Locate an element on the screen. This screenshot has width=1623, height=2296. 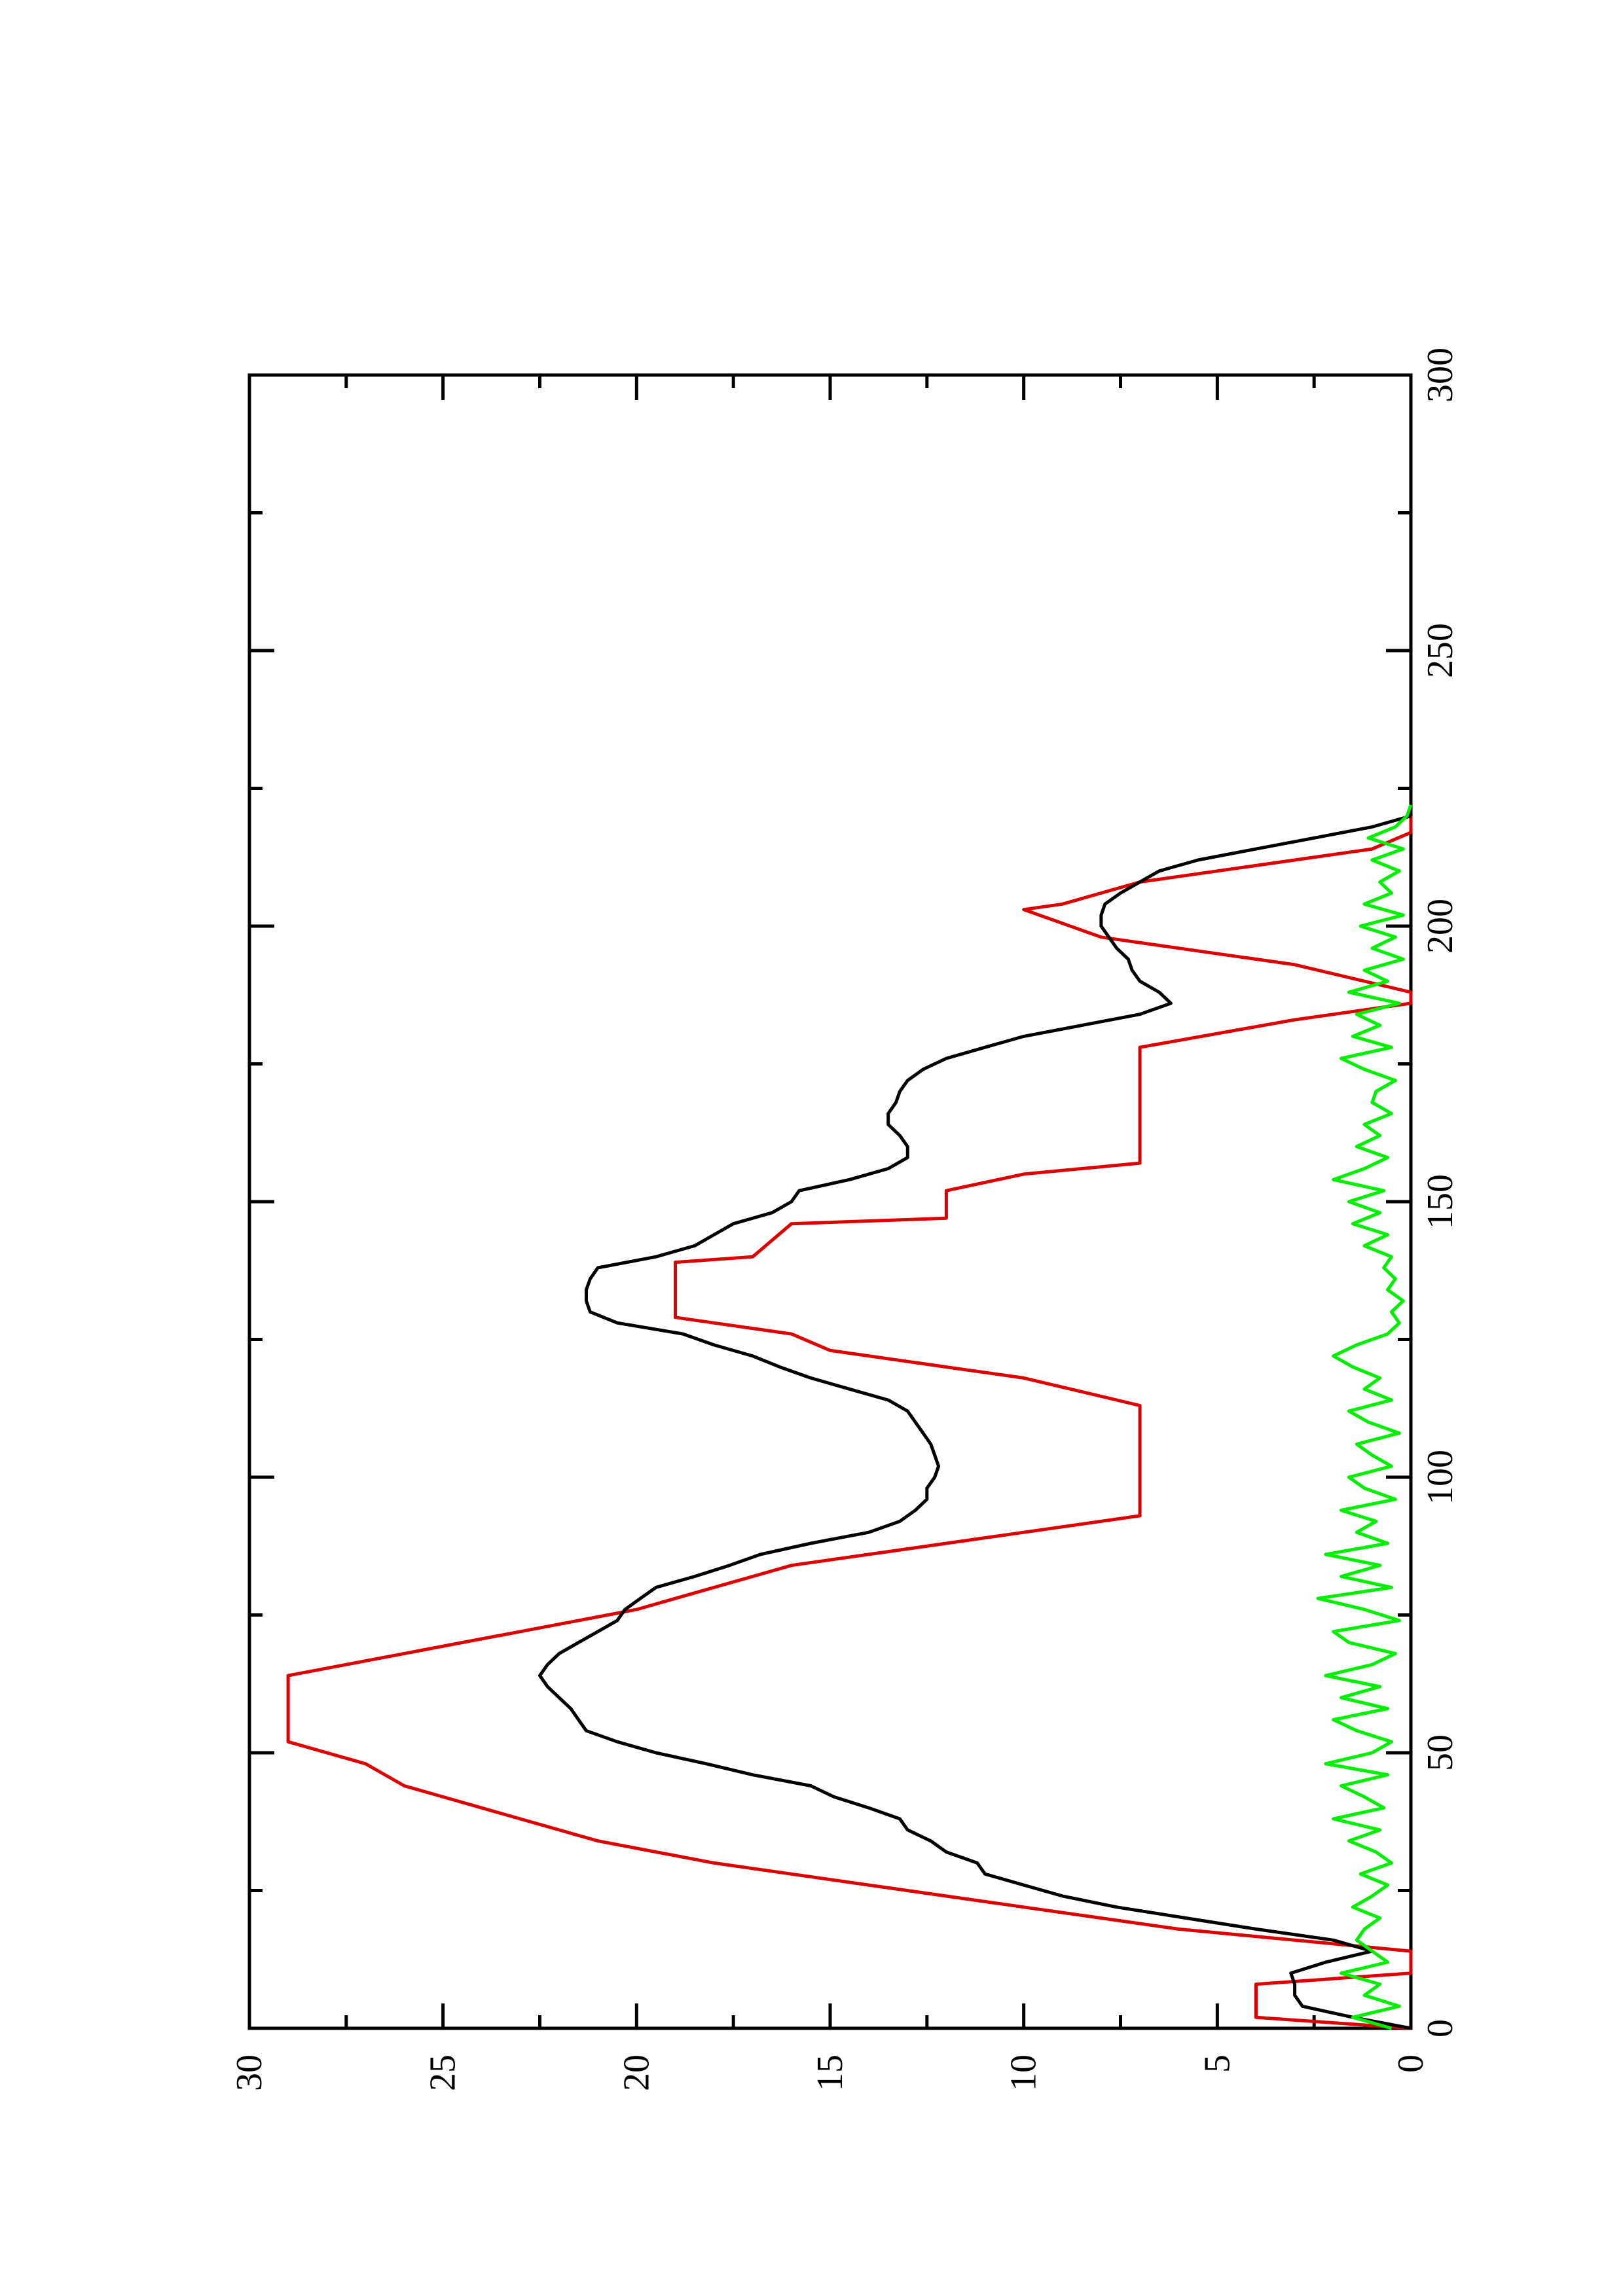
y-tick-label: 30 is located at coordinates (249, 2072).